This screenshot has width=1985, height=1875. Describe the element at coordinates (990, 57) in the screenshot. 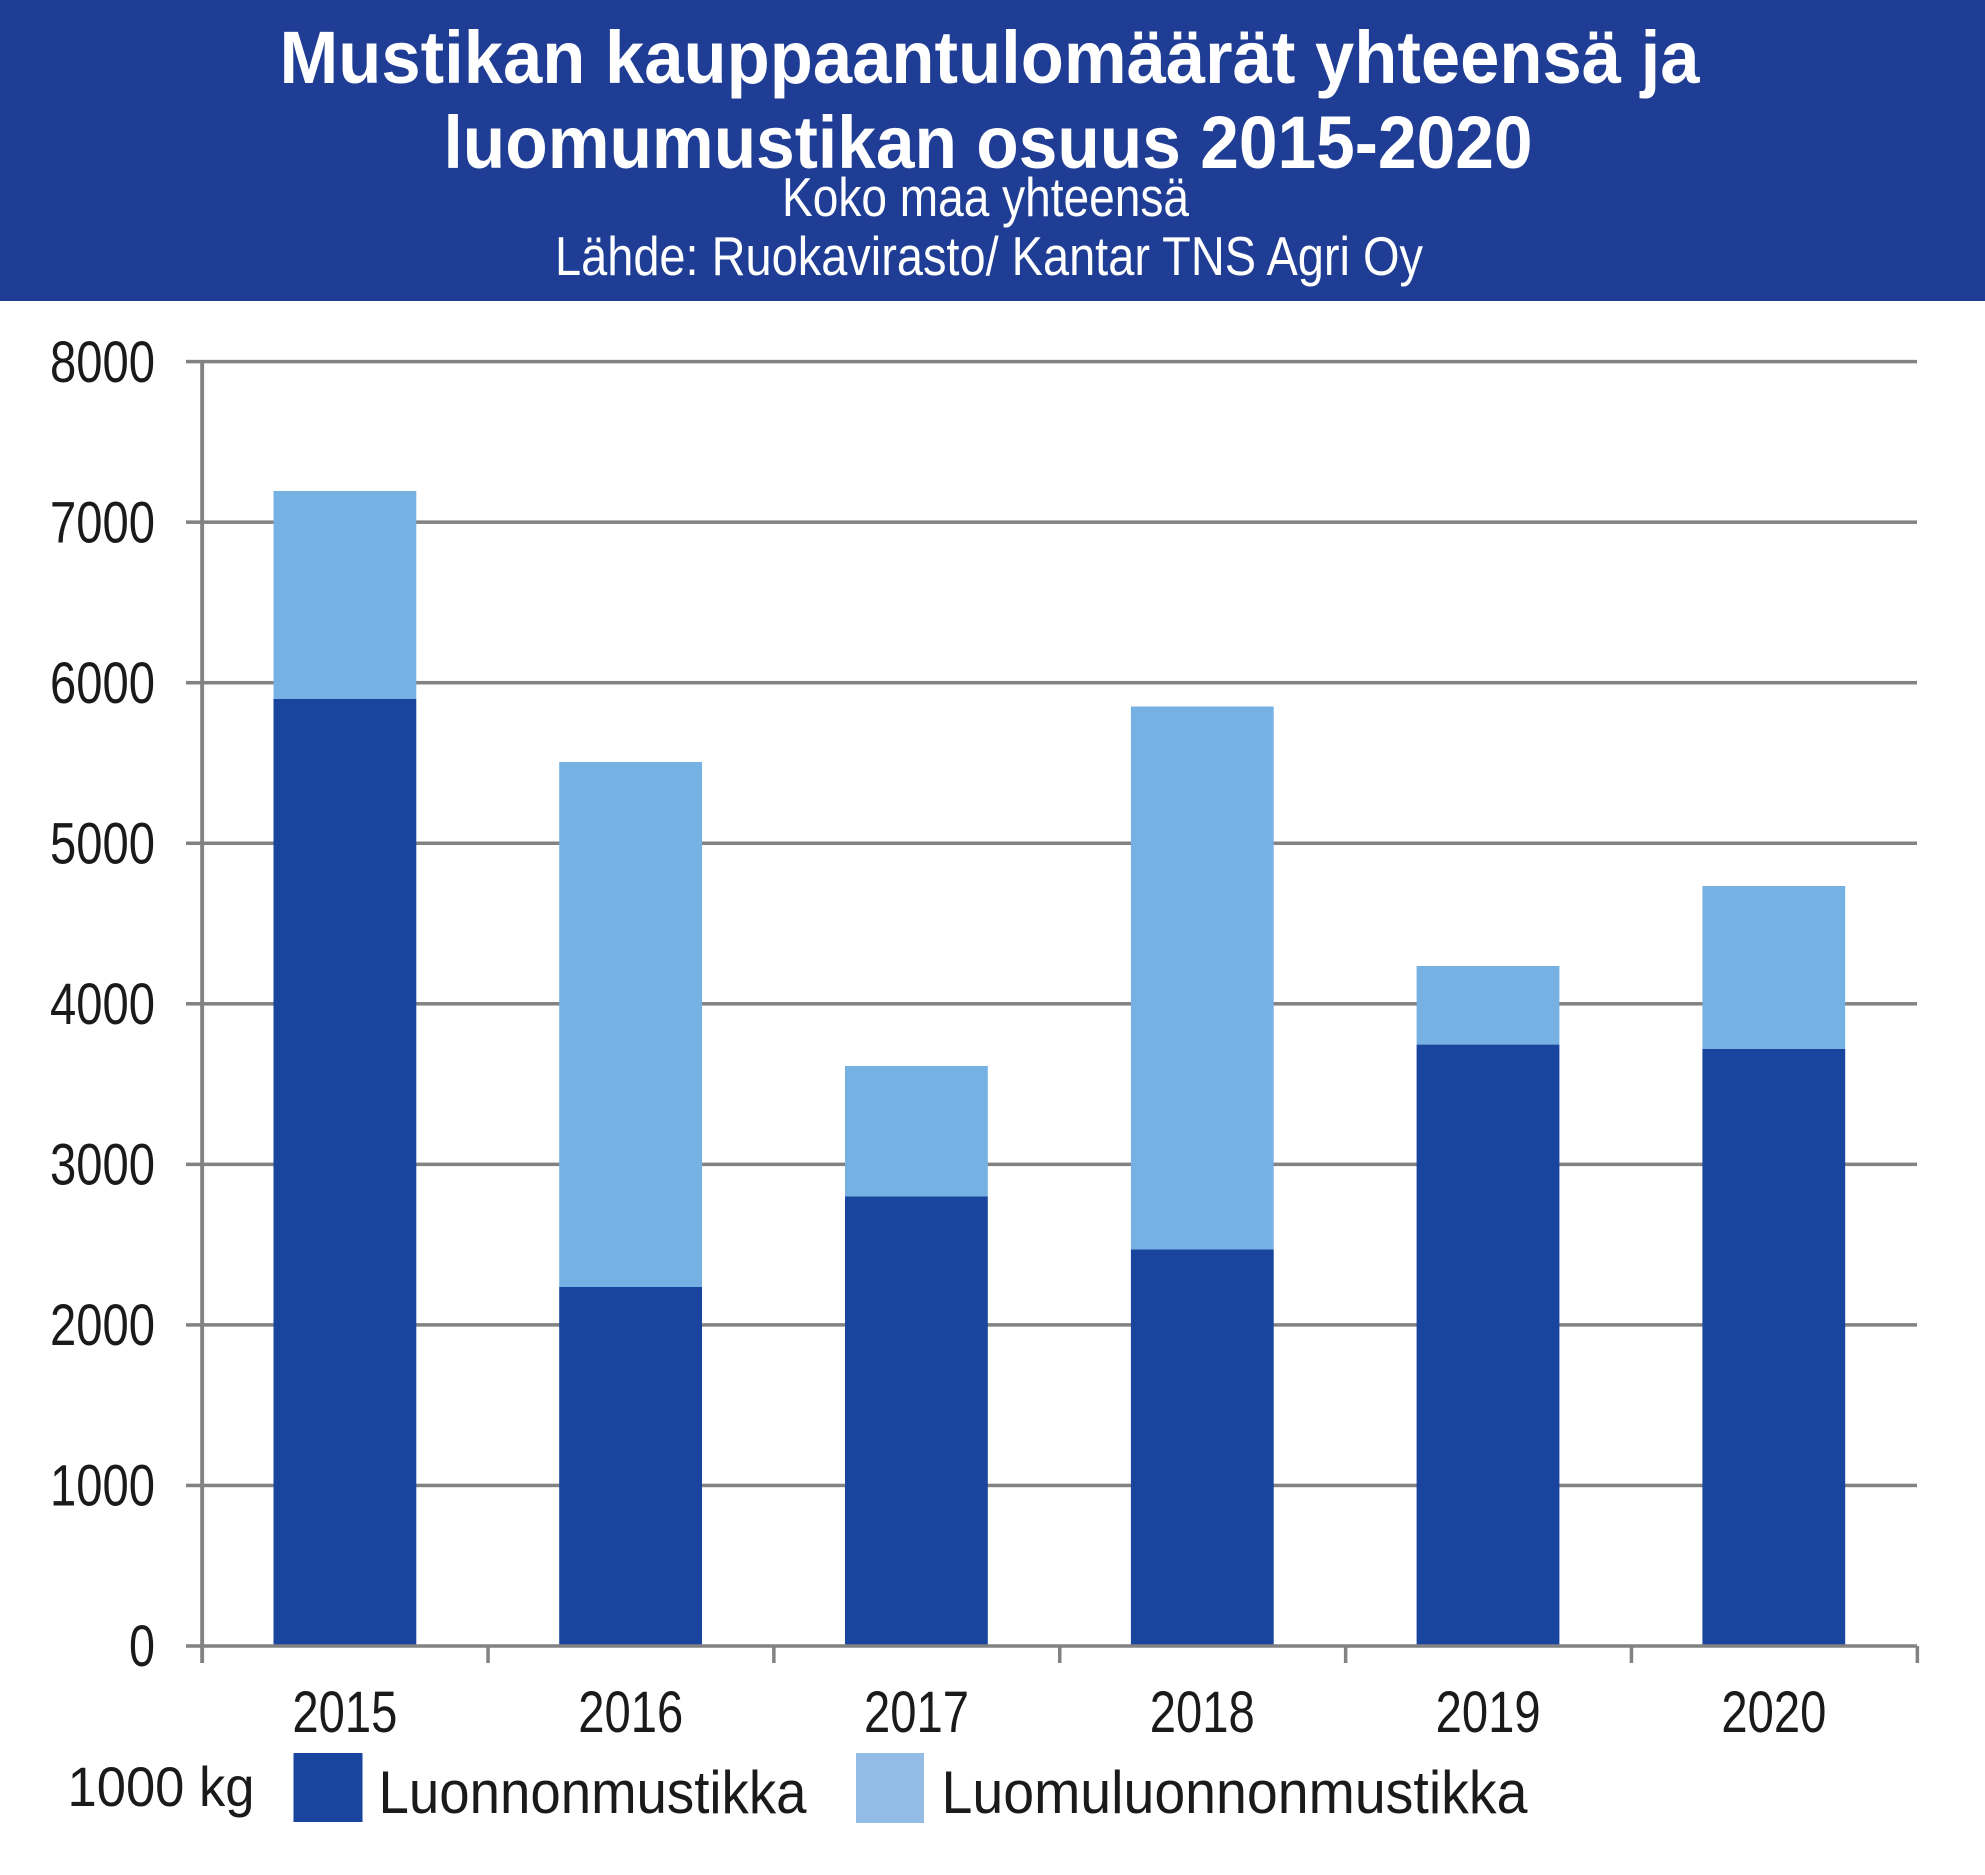

I see `svg-text:Mustikan kauppaantulomäärät yh: Mustikan kauppaantulomäärät yhteensä ja` at that location.